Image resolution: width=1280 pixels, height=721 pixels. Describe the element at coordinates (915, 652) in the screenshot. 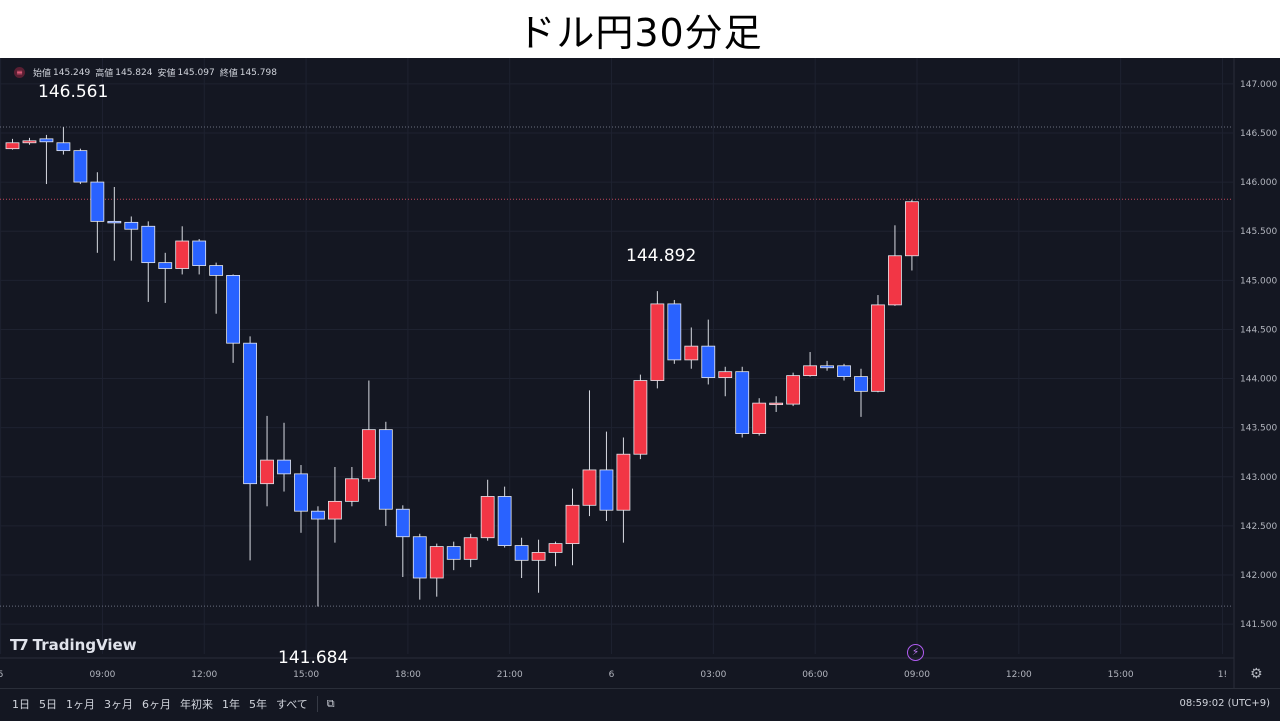

I see `bolt-icon: ⚡` at that location.